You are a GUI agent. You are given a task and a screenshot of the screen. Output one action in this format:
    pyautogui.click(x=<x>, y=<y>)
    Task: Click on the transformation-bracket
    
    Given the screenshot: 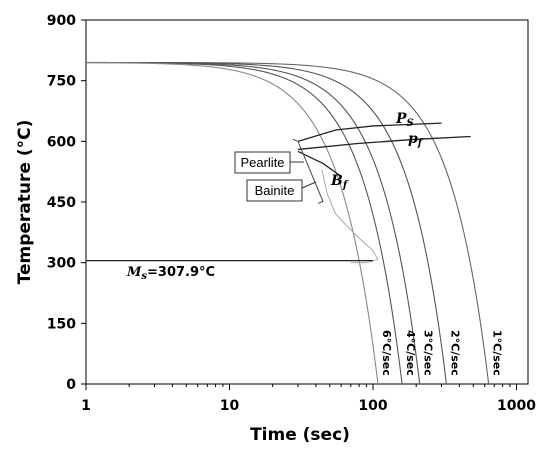 What is the action you would take?
    pyautogui.click(x=308, y=171)
    